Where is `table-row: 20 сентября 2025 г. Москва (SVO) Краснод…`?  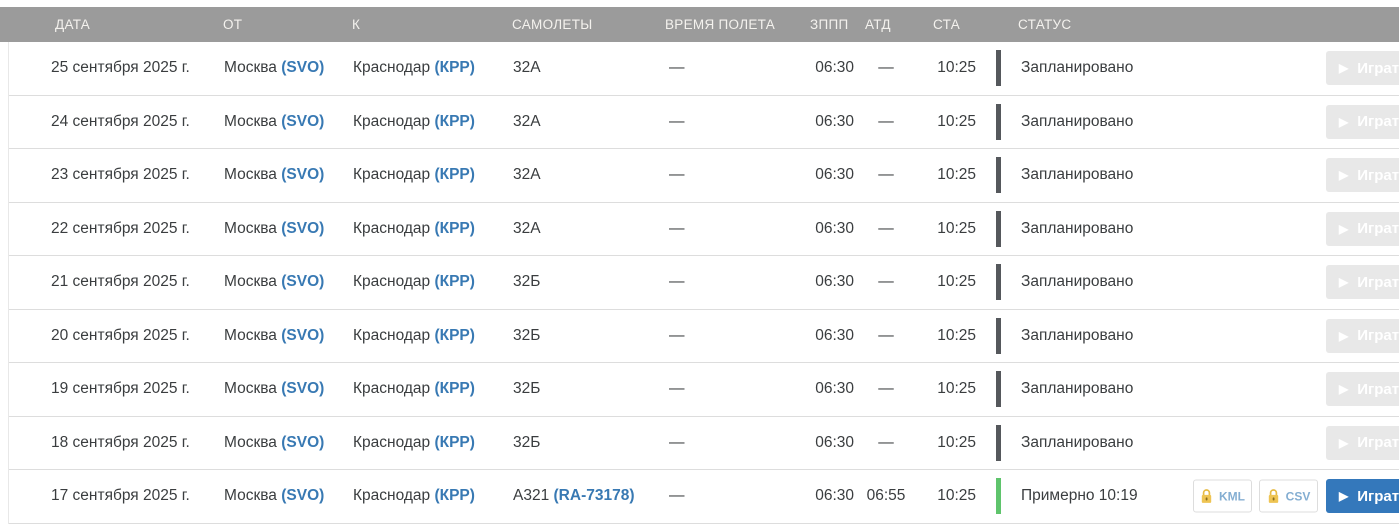 table-row: 20 сентября 2025 г. Москва (SVO) Краснод… is located at coordinates (704, 336).